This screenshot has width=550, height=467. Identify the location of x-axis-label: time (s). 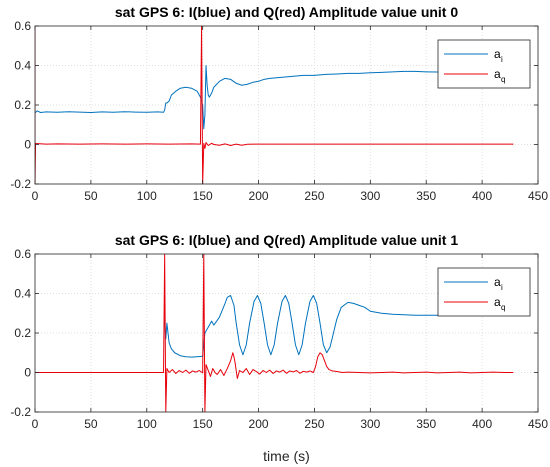
(286, 456).